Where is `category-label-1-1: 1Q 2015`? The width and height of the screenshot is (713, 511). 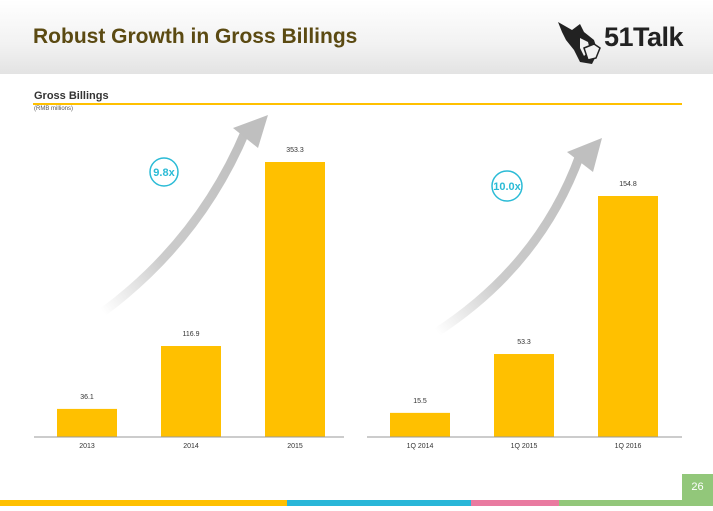 category-label-1-1: 1Q 2015 is located at coordinates (524, 446).